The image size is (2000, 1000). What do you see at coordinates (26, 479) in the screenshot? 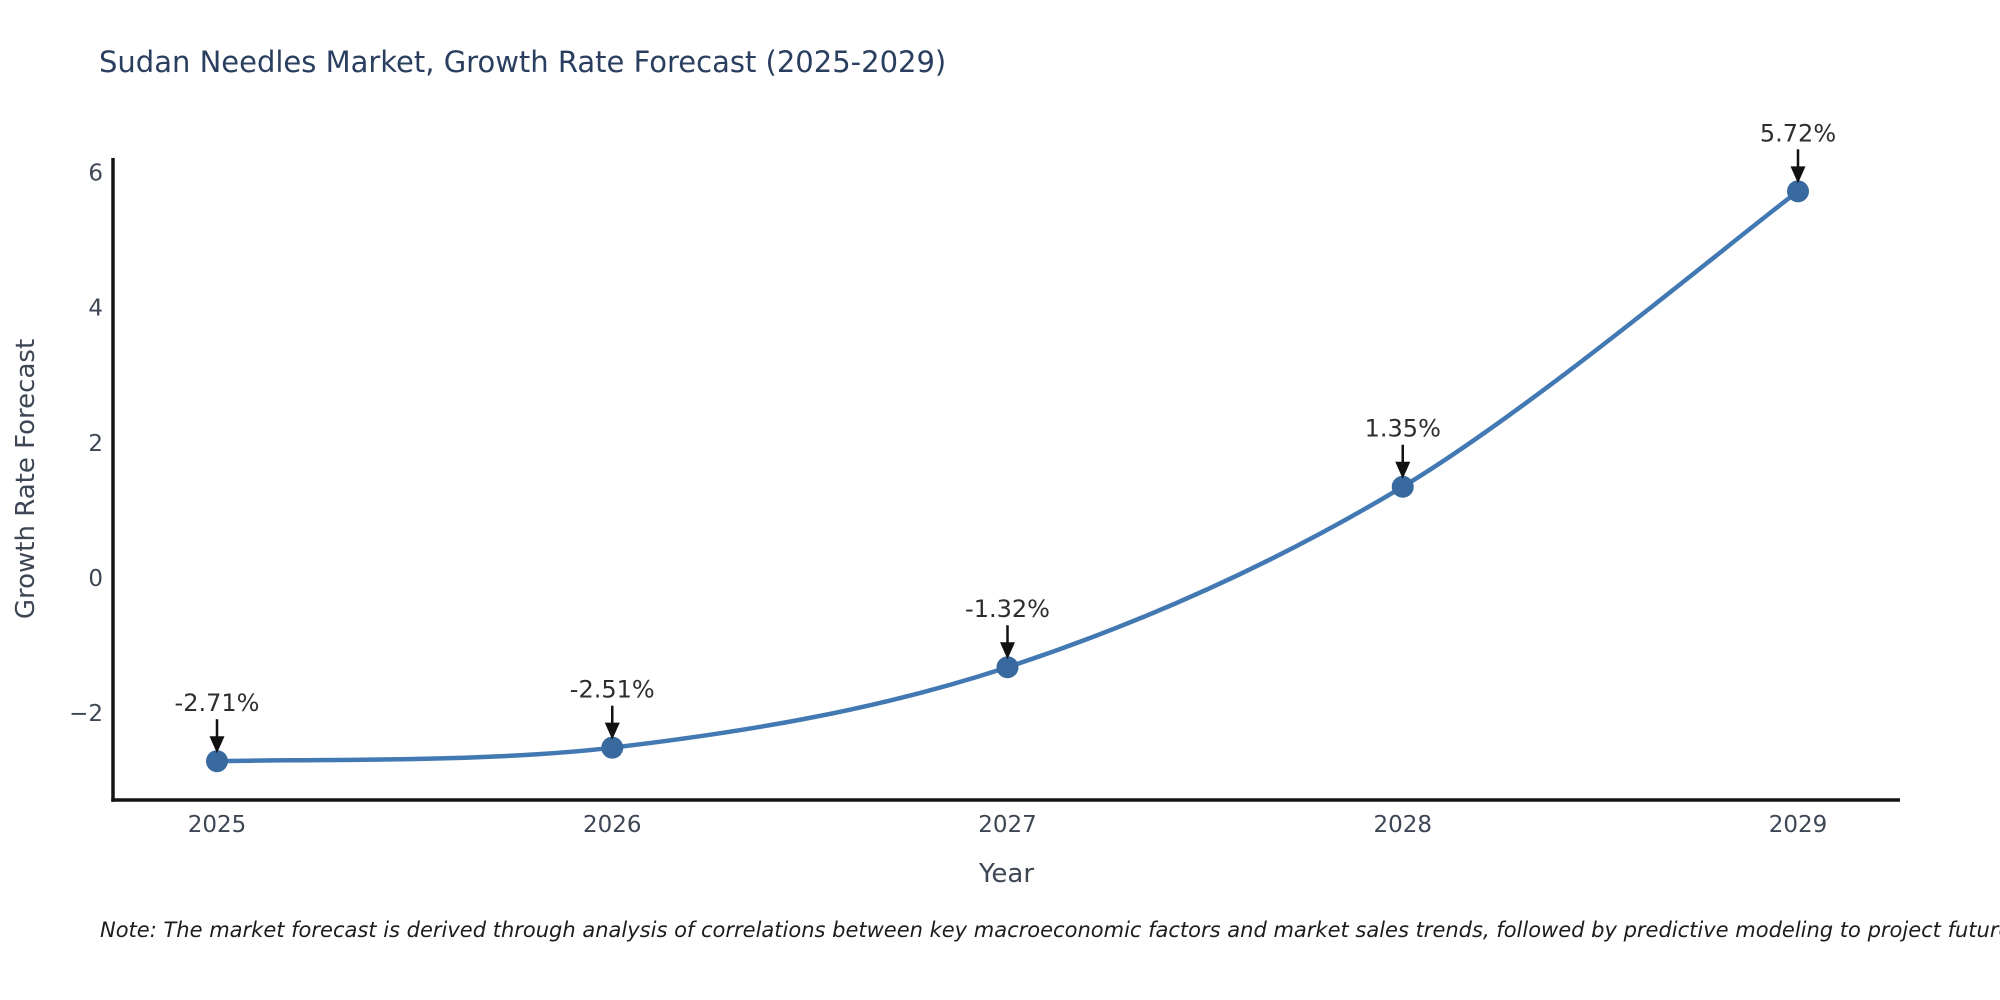
I see `y-axis-title: Growth Rate Forecast` at bounding box center [26, 479].